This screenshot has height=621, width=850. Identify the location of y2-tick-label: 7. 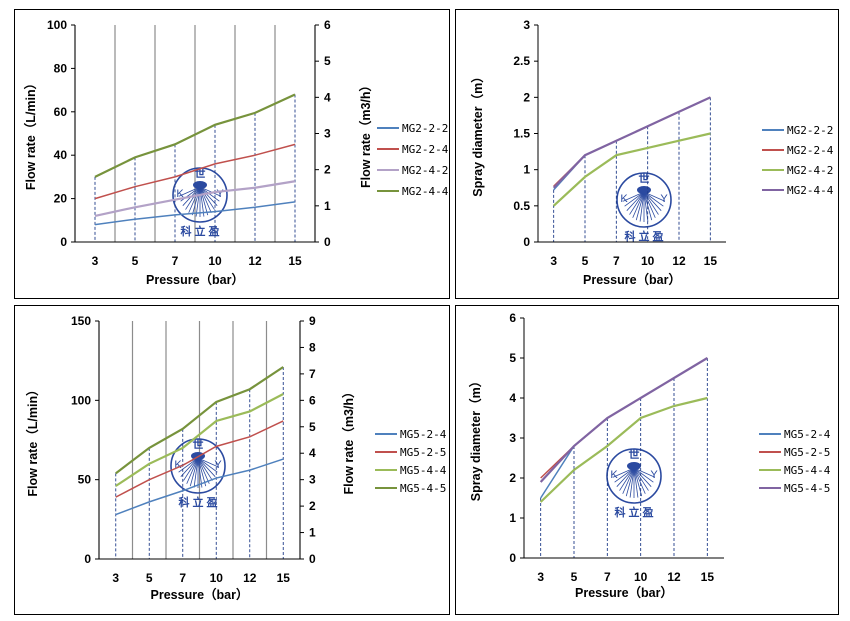
(312, 374).